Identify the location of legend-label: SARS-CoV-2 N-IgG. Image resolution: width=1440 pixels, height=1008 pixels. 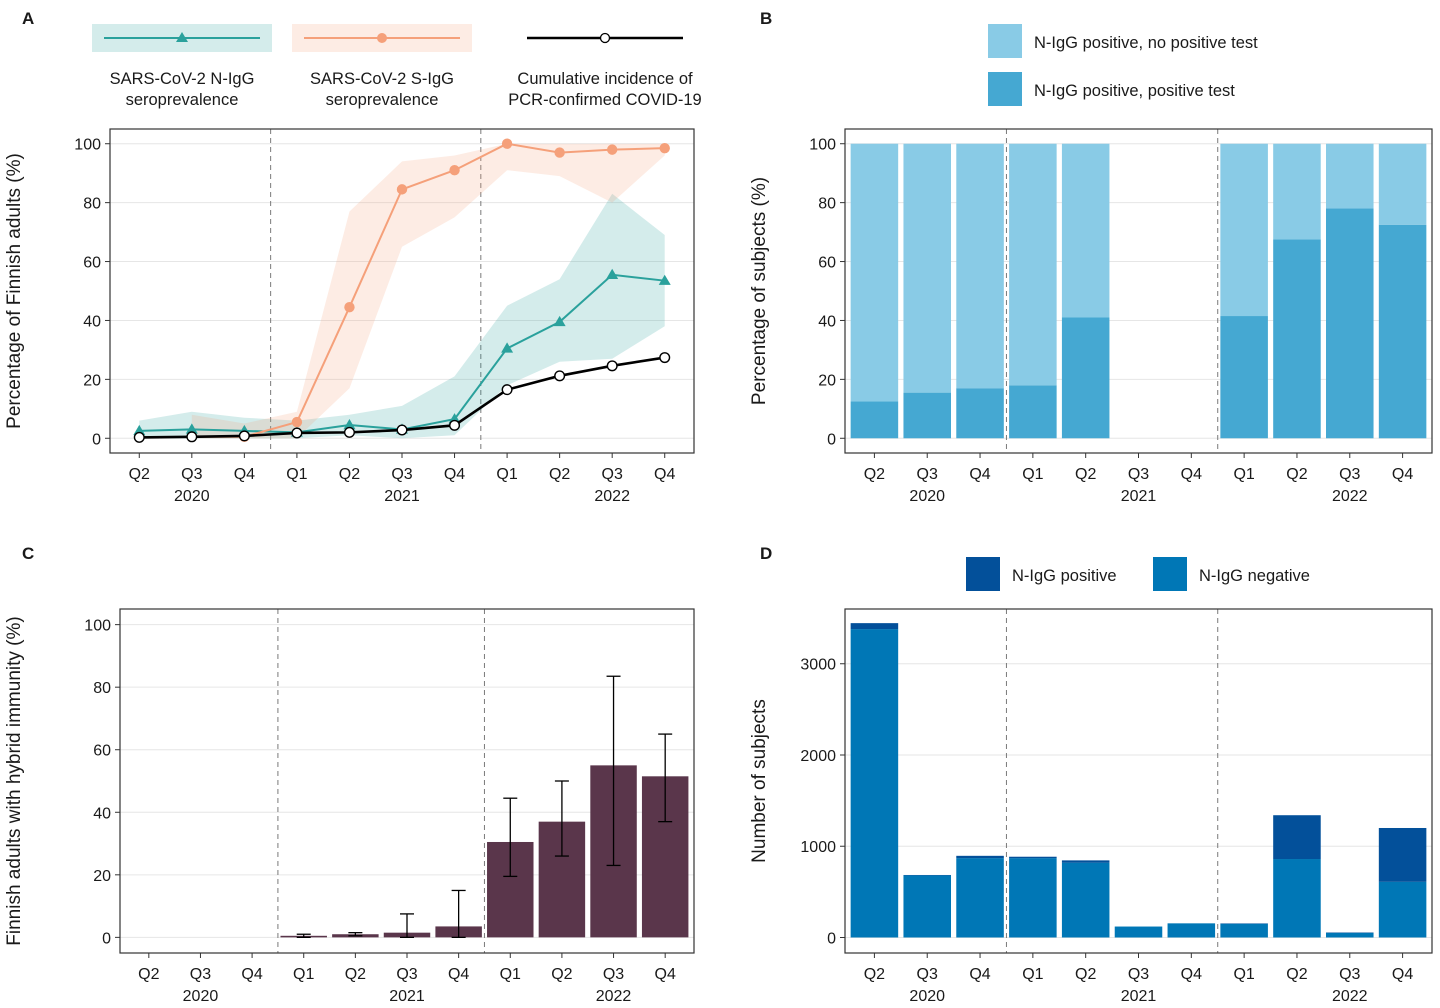
(182, 79).